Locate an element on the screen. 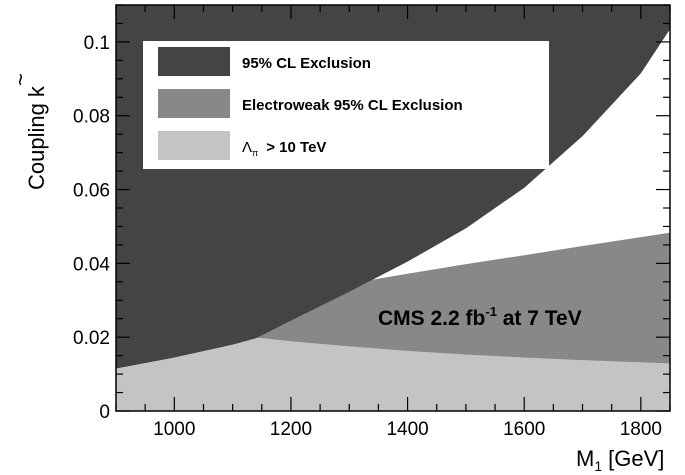 The width and height of the screenshot is (685, 475). legend-label-lambda-pi: Λπ > 10 TeV is located at coordinates (284, 148).